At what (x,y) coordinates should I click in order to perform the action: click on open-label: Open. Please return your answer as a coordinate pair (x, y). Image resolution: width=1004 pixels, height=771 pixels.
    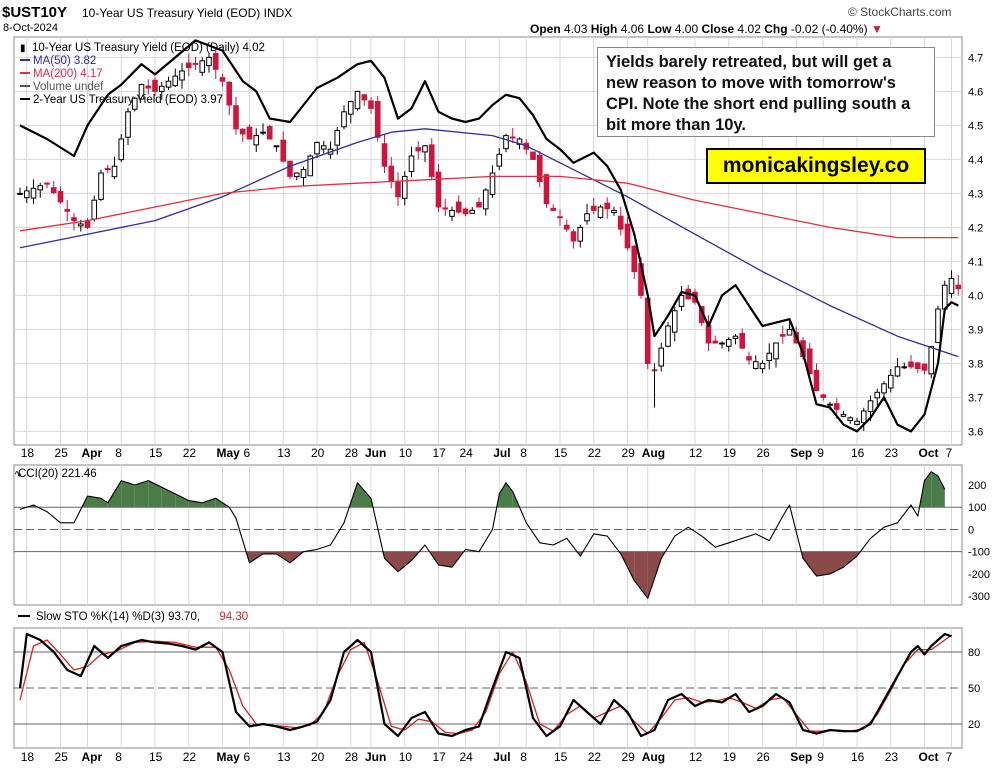
    Looking at the image, I should click on (545, 29).